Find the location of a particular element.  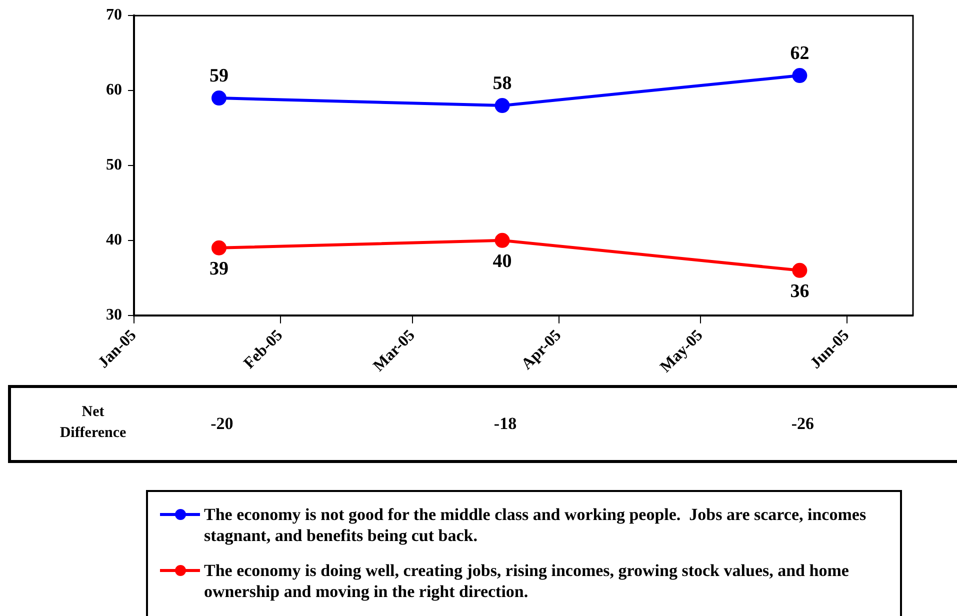

y-tick-label: 60 is located at coordinates (114, 90).